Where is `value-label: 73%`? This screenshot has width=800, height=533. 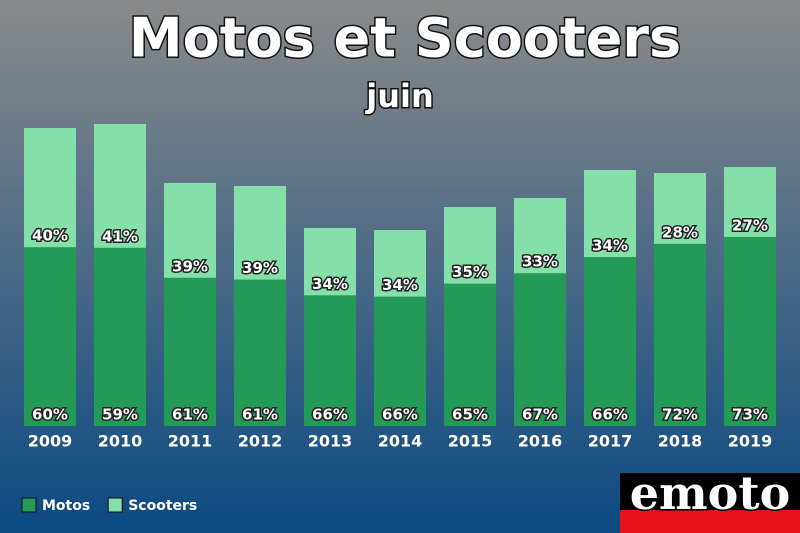 value-label: 73% is located at coordinates (750, 415).